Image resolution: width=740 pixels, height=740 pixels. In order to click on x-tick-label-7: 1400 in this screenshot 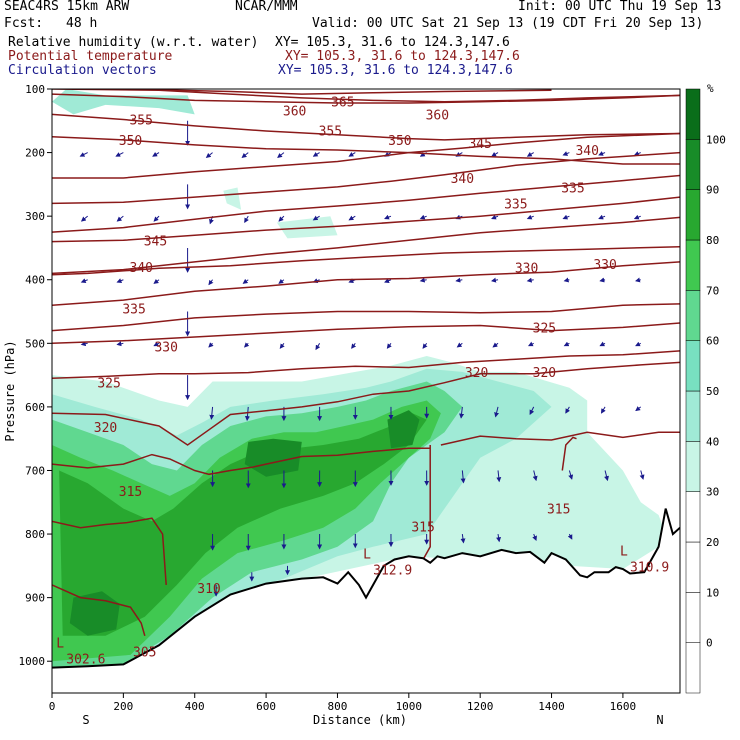, I will do `click(551, 706)`.